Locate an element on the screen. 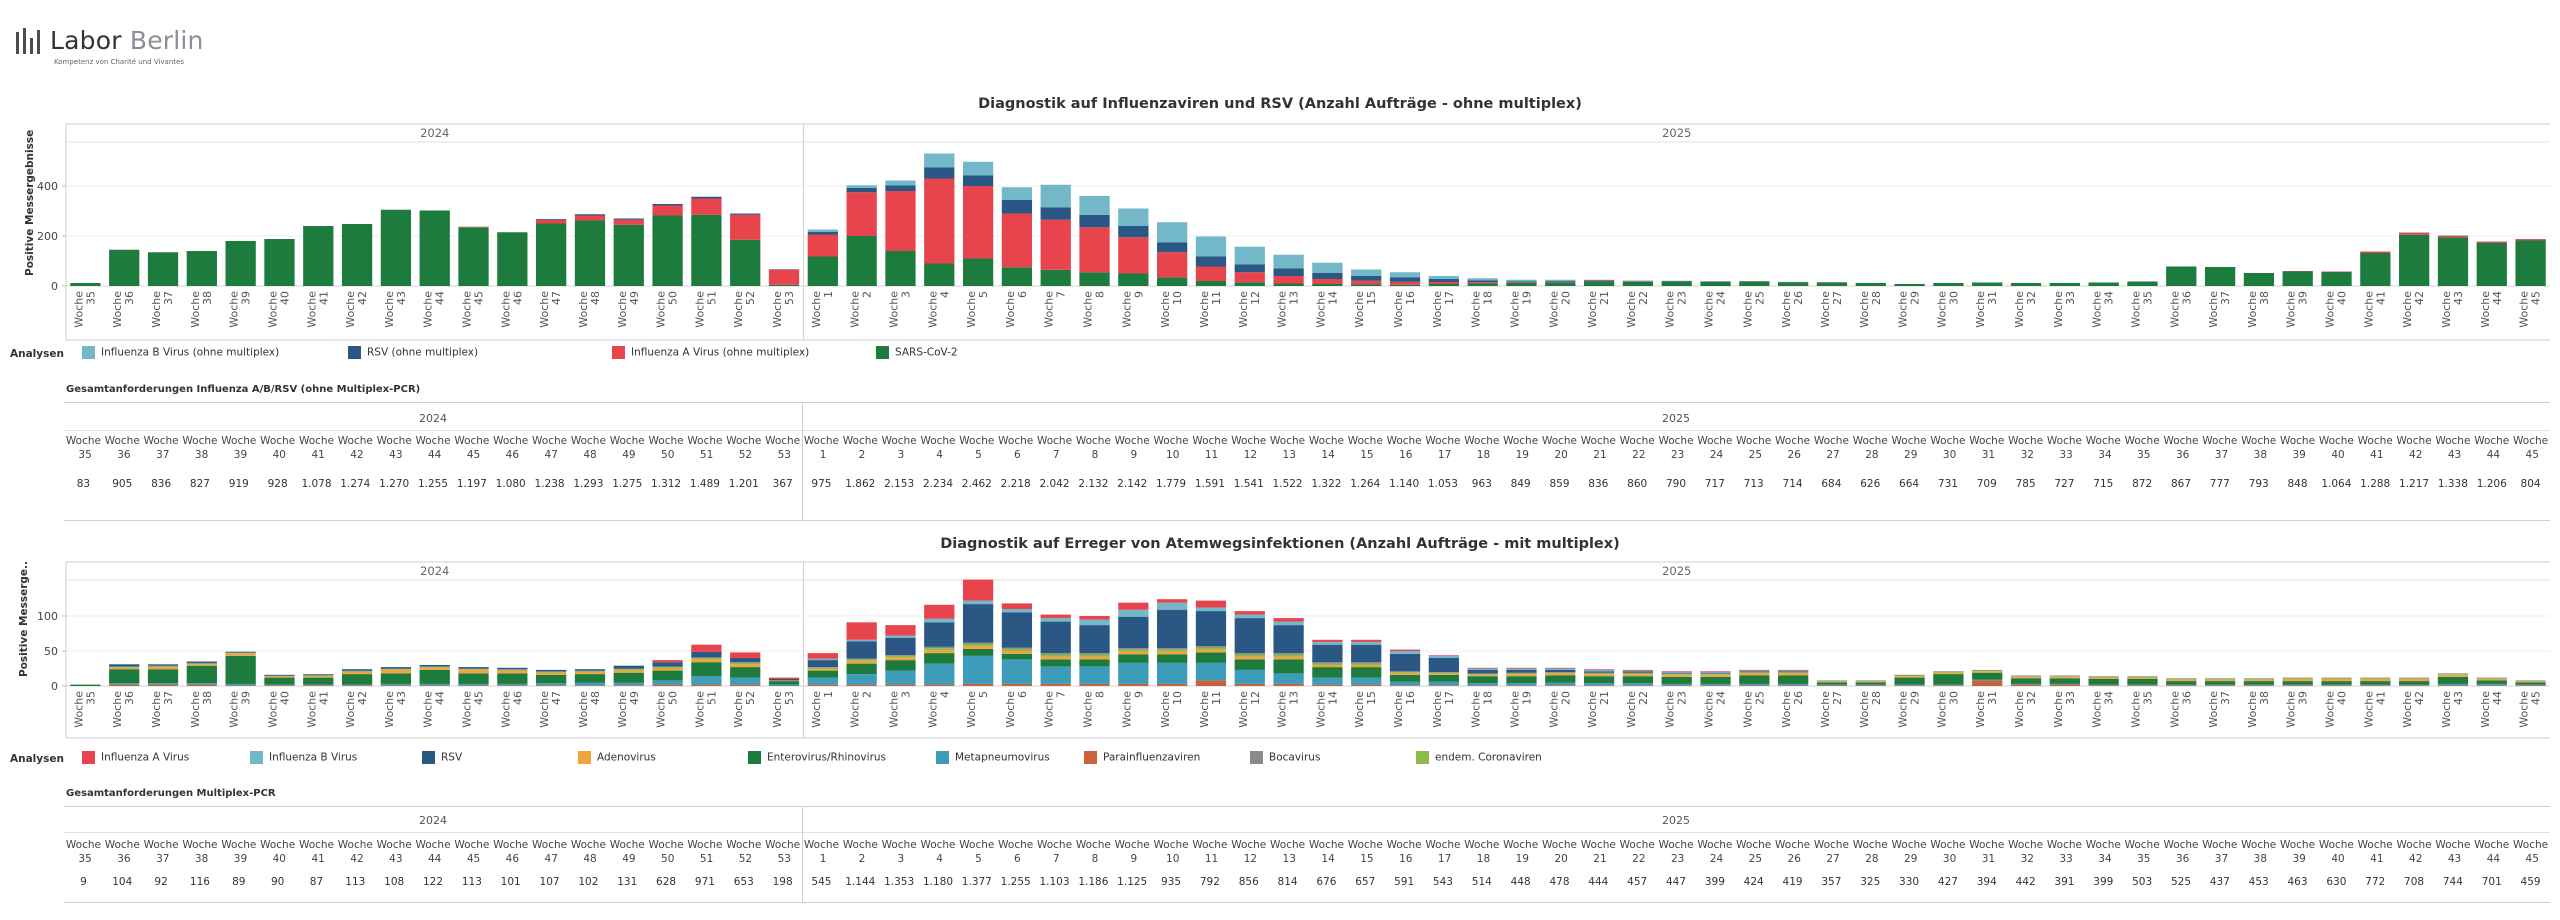 The image size is (2560, 920). table-week-header: Woche 50 is located at coordinates (666, 448).